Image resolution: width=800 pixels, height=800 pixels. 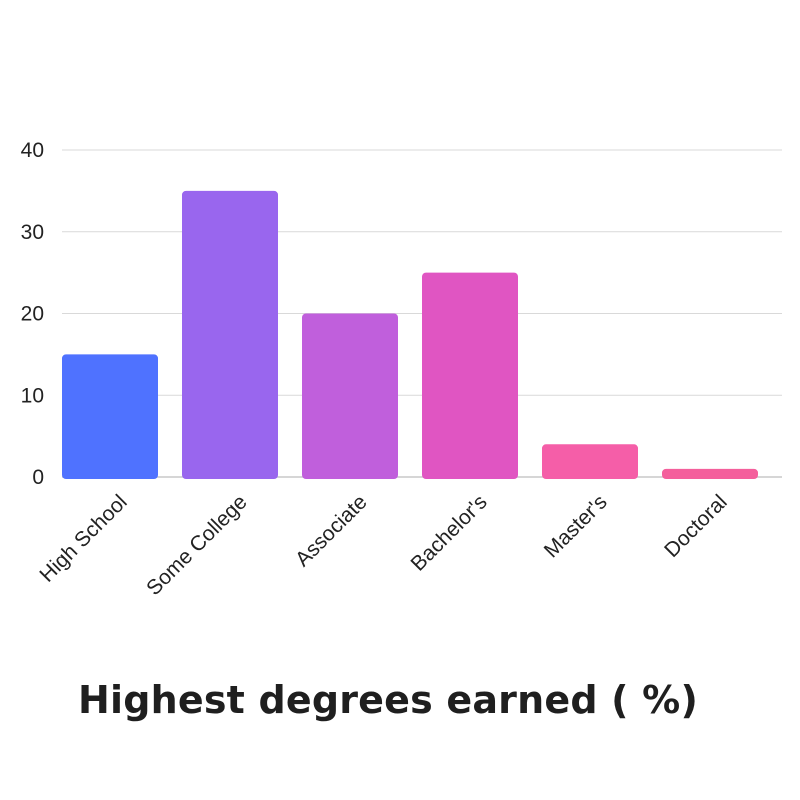 What do you see at coordinates (710, 473) in the screenshot?
I see `bar-doctoral` at bounding box center [710, 473].